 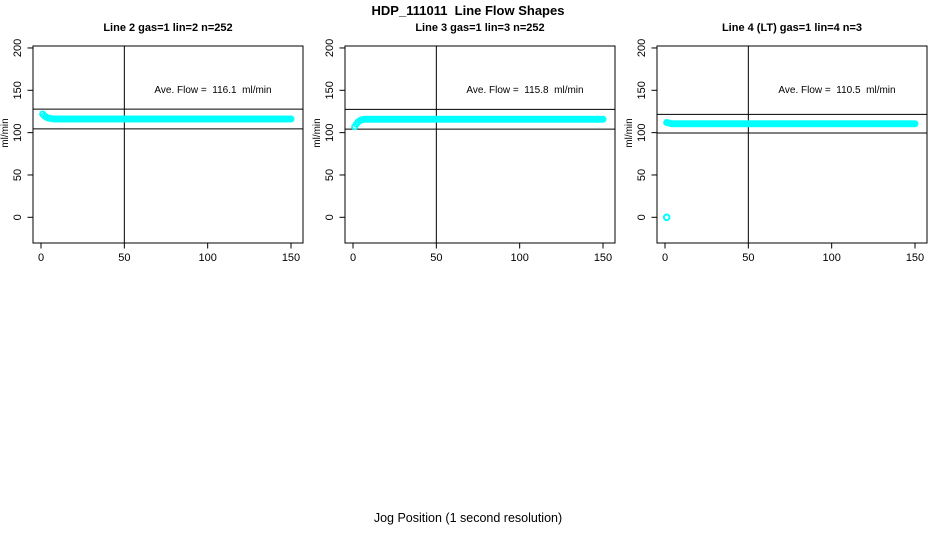 I want to click on panel2-y-axis-label: ml/min, so click(x=317, y=133).